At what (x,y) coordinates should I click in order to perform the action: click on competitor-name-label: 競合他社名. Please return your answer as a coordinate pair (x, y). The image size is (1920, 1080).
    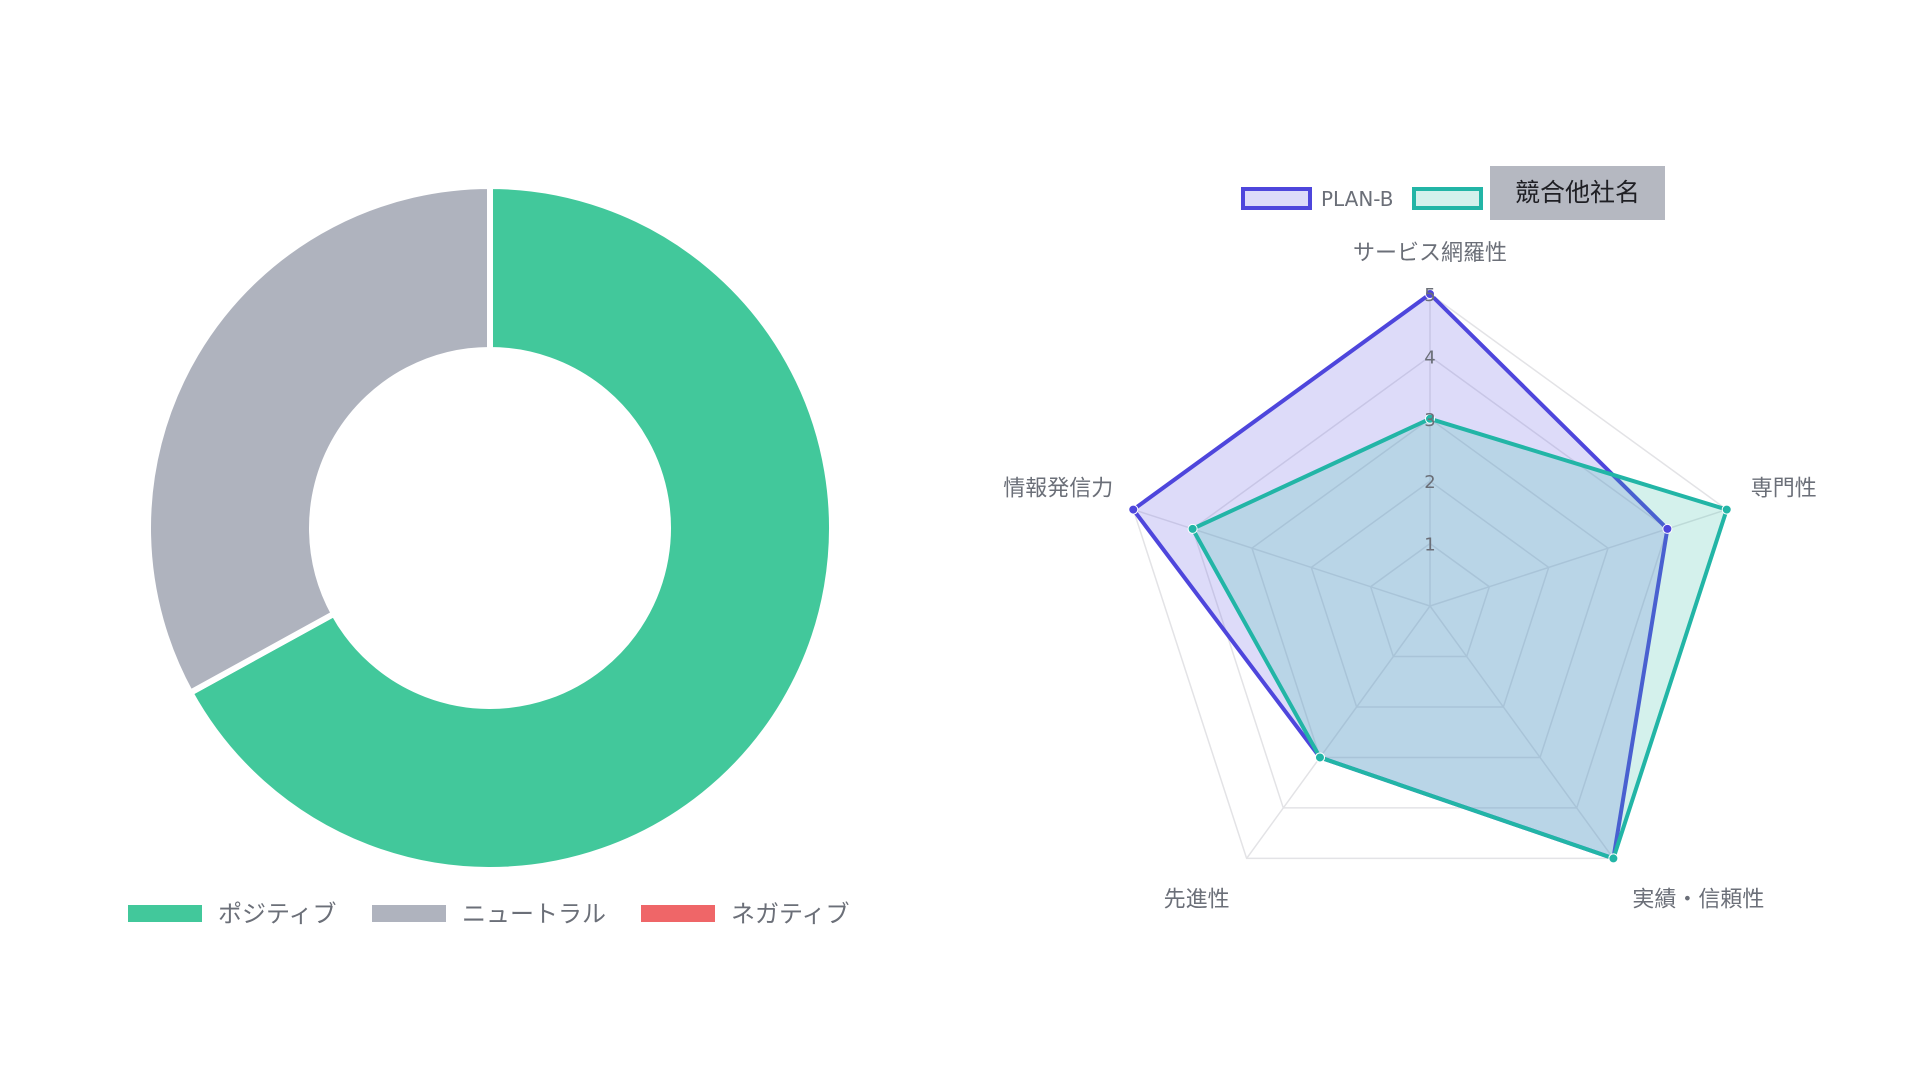
    Looking at the image, I should click on (1577, 193).